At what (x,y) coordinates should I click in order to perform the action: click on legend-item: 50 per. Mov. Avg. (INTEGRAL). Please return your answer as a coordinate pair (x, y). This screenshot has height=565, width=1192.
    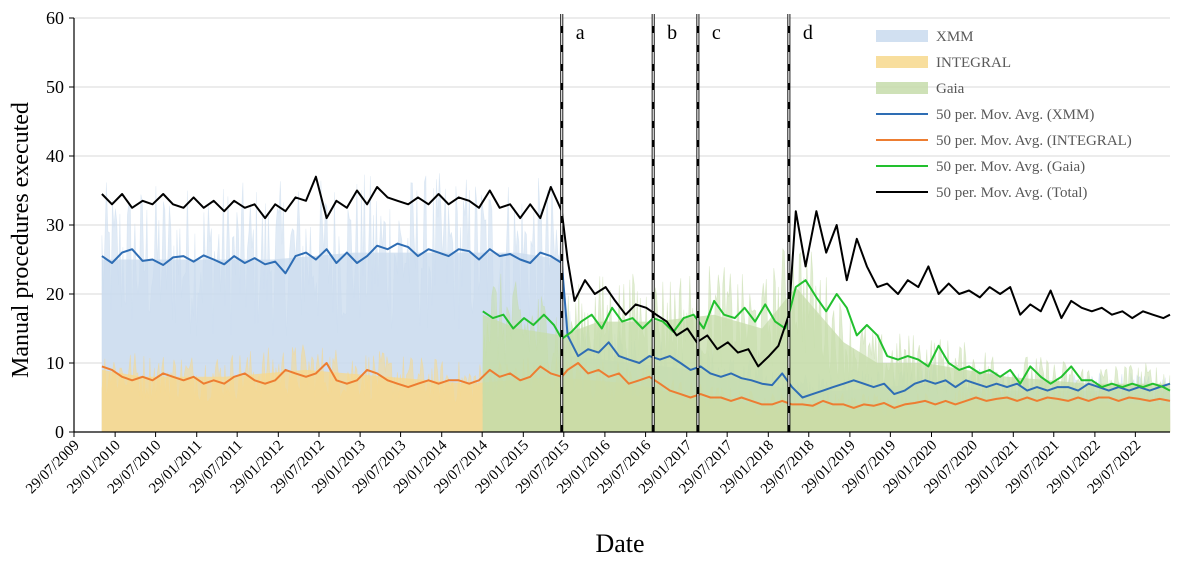
    Looking at the image, I should click on (1004, 141).